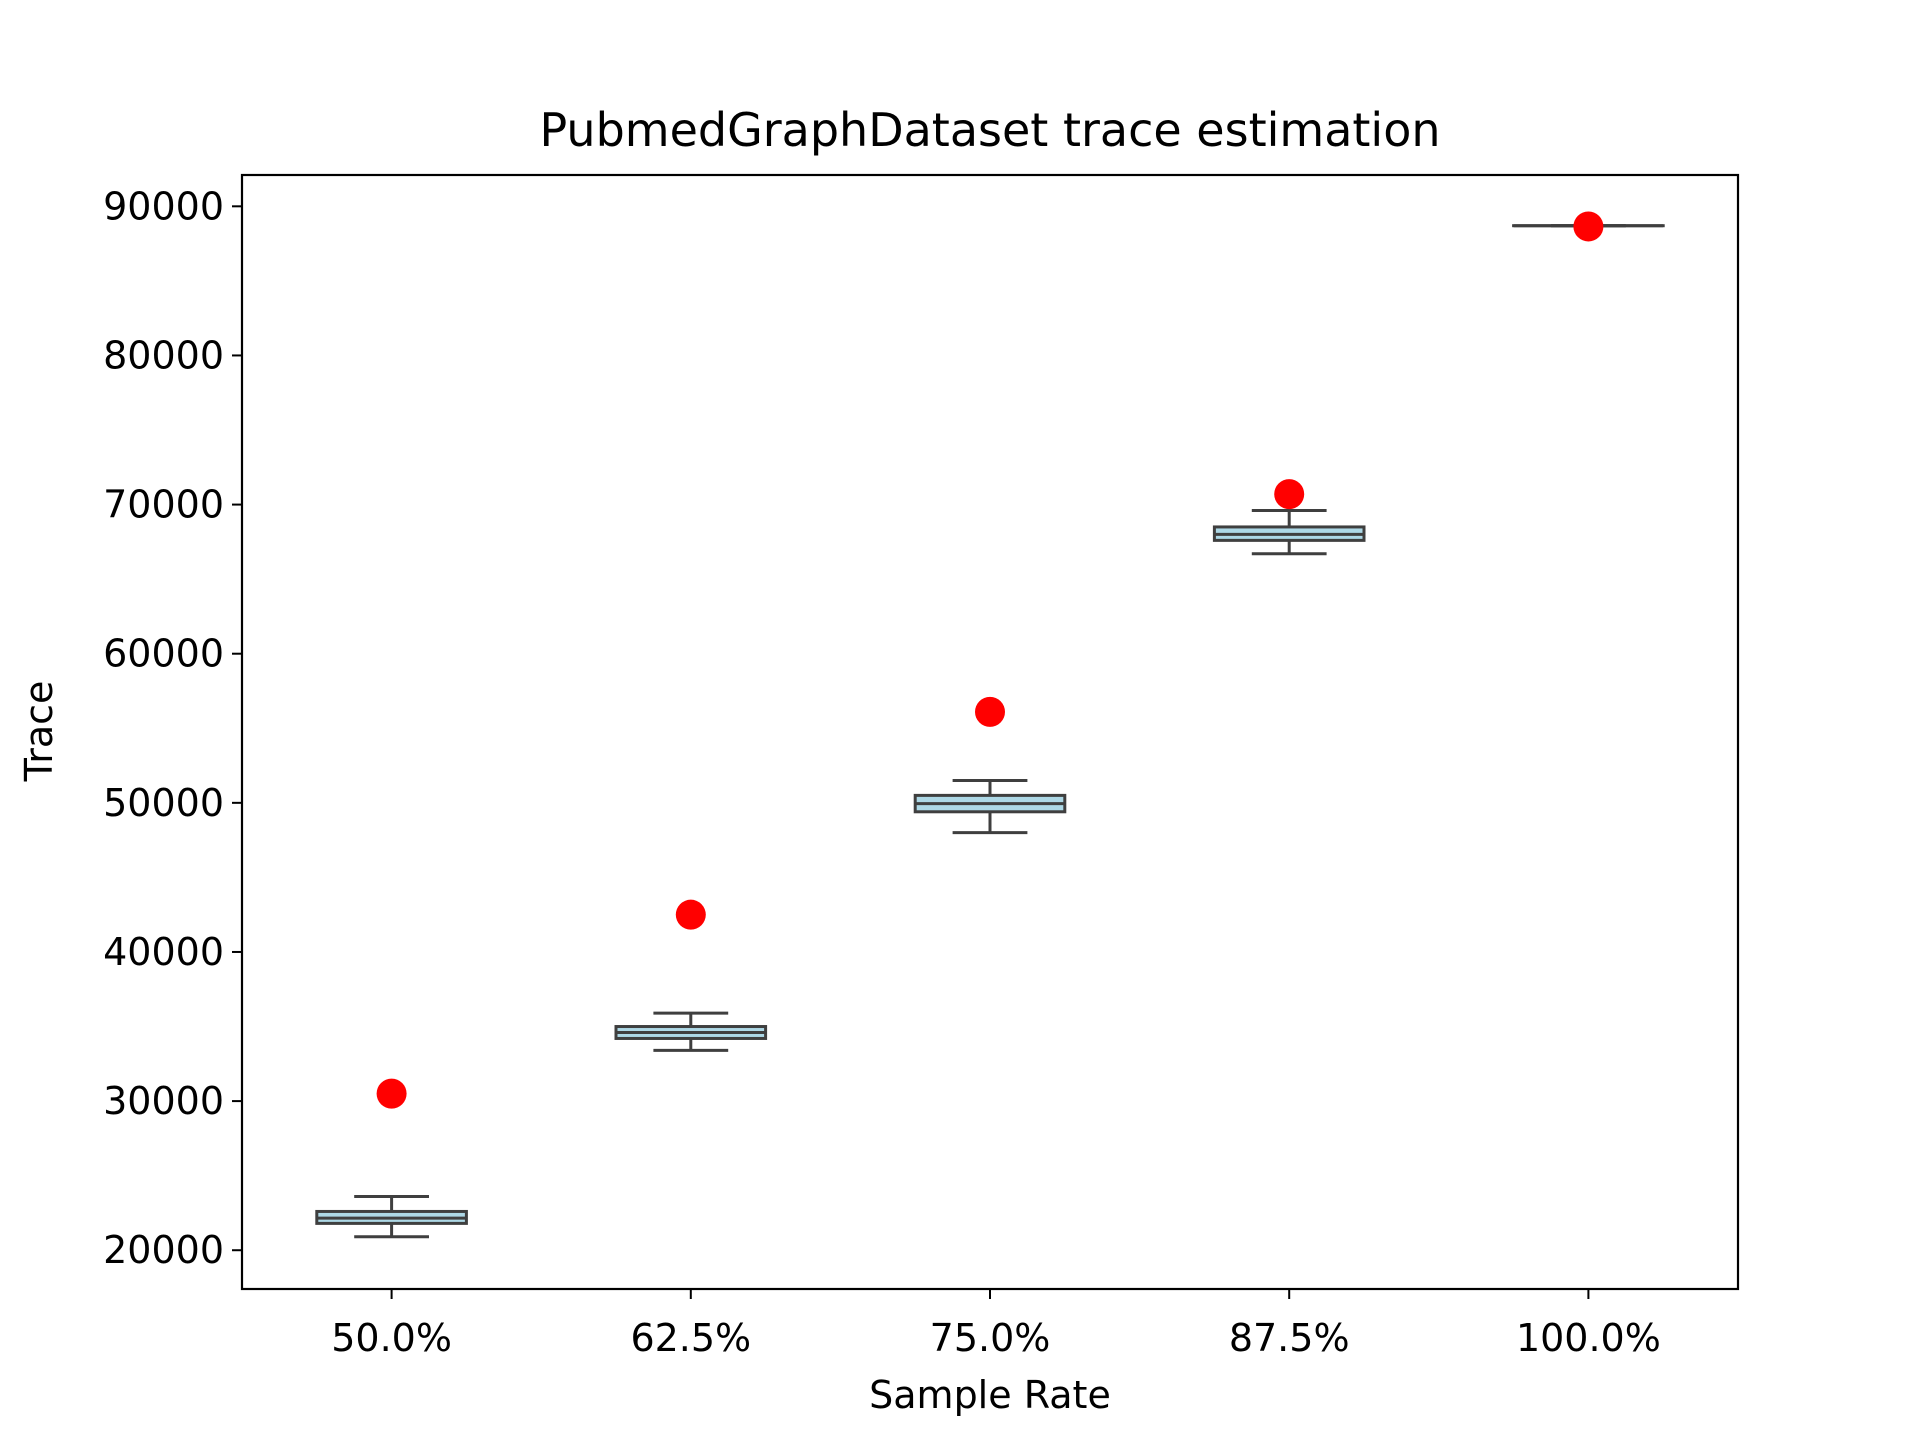  I want to click on x-tick-label: 100.0%, so click(1588, 1338).